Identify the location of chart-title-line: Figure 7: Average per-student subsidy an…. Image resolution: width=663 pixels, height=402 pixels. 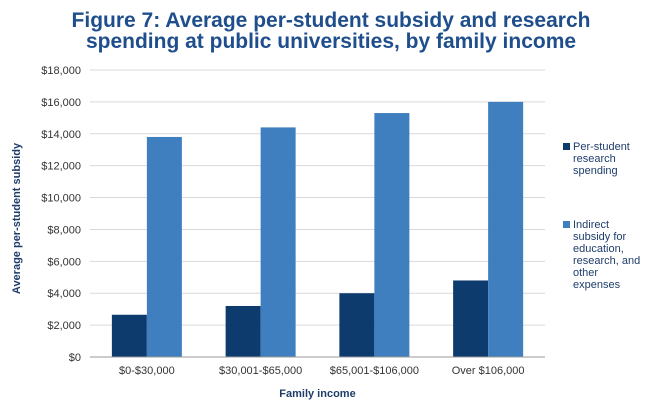
(331, 20).